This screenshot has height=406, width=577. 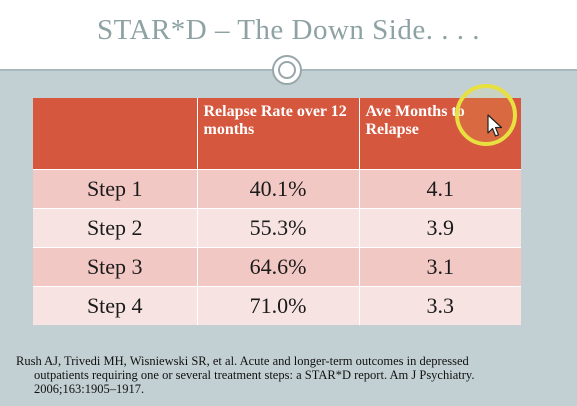 What do you see at coordinates (440, 189) in the screenshot?
I see `months-cell: 4.1` at bounding box center [440, 189].